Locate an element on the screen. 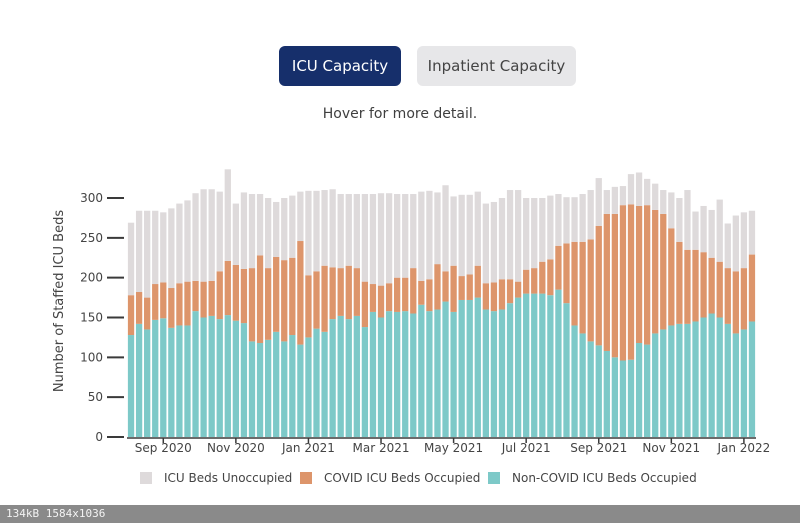 This screenshot has height=523, width=800. legend-item-covid: COVID ICU Beds Occupied is located at coordinates (390, 478).